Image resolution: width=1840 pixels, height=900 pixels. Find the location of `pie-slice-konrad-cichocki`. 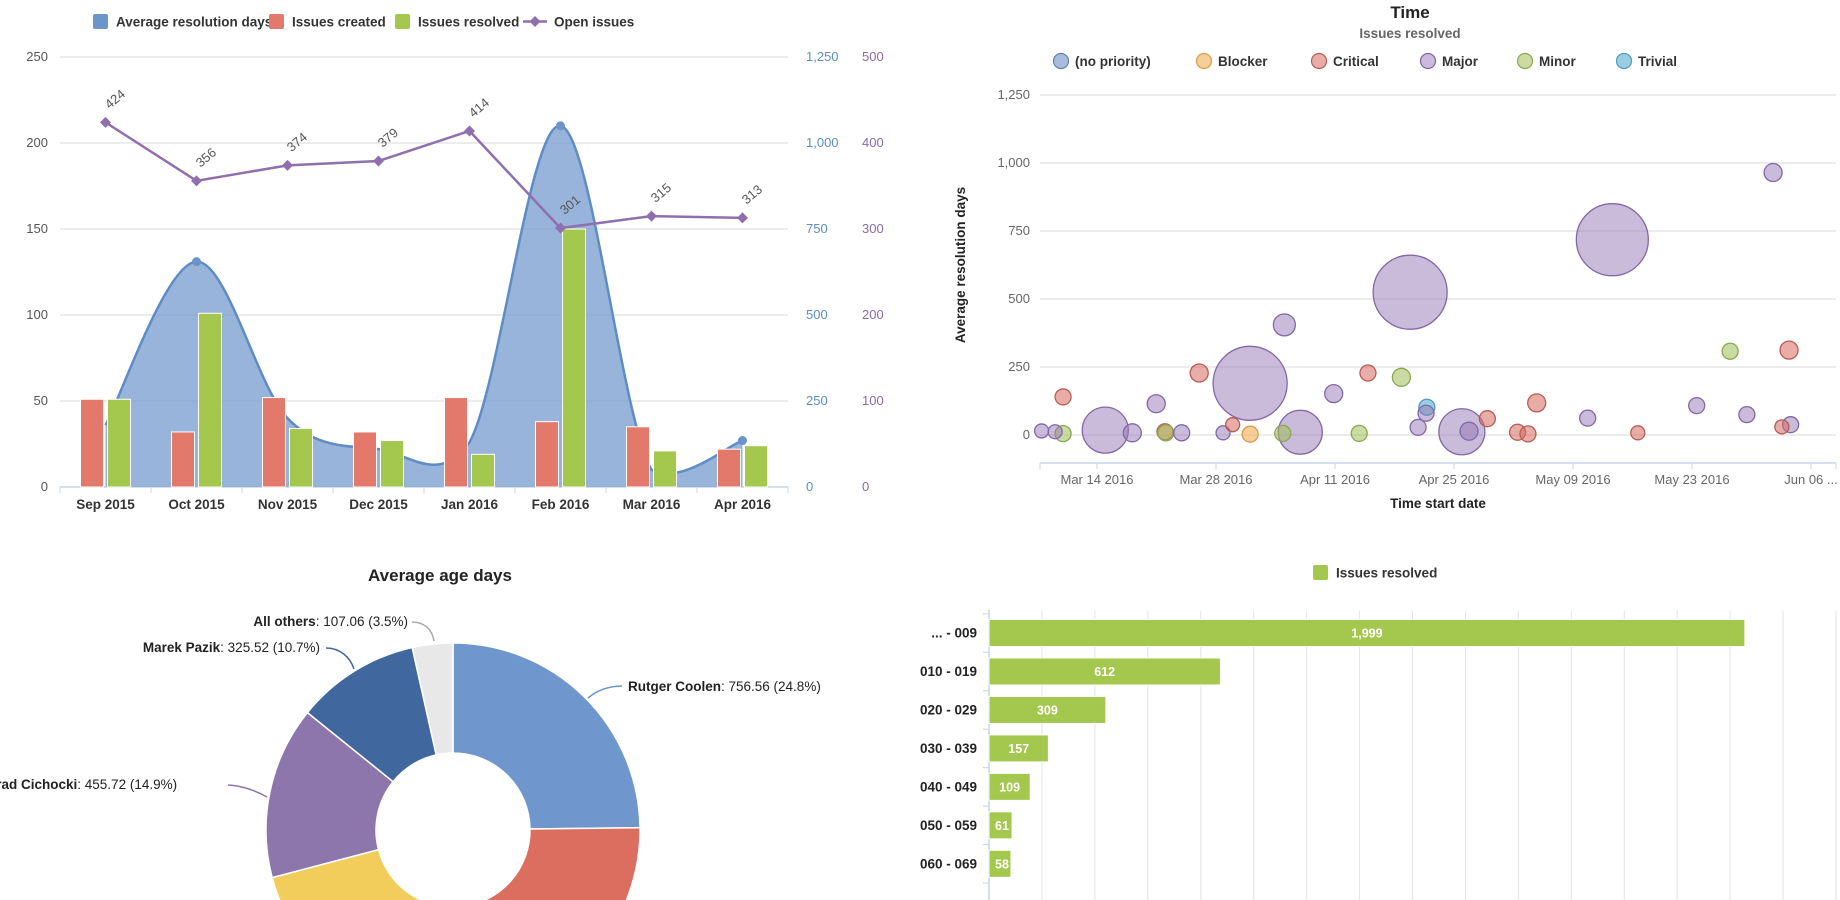

pie-slice-konrad-cichocki is located at coordinates (330, 795).